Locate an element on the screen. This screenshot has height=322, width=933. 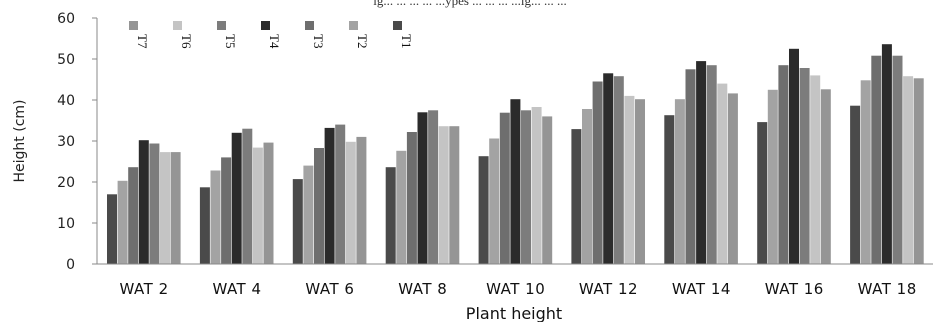
bar-t1-wat2 is located at coordinates (112, 229).